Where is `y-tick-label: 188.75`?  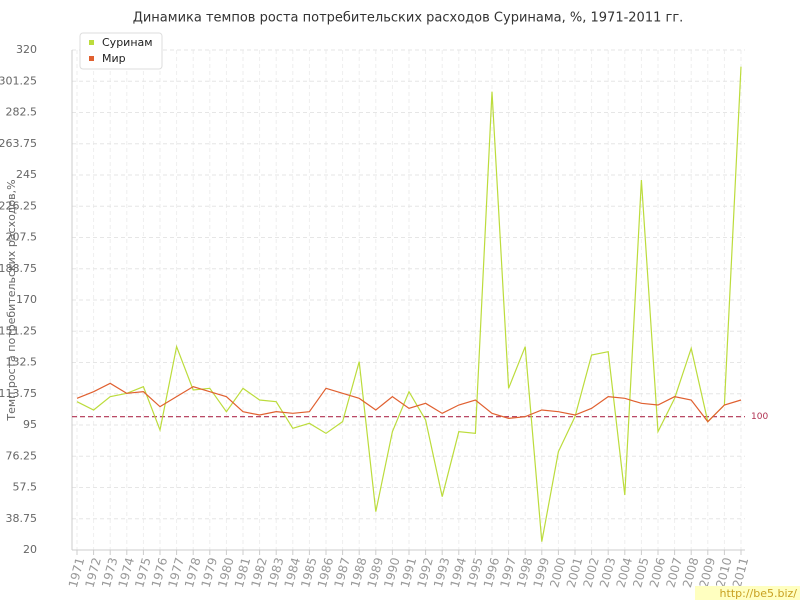
y-tick-label: 188.75 is located at coordinates (18, 268).